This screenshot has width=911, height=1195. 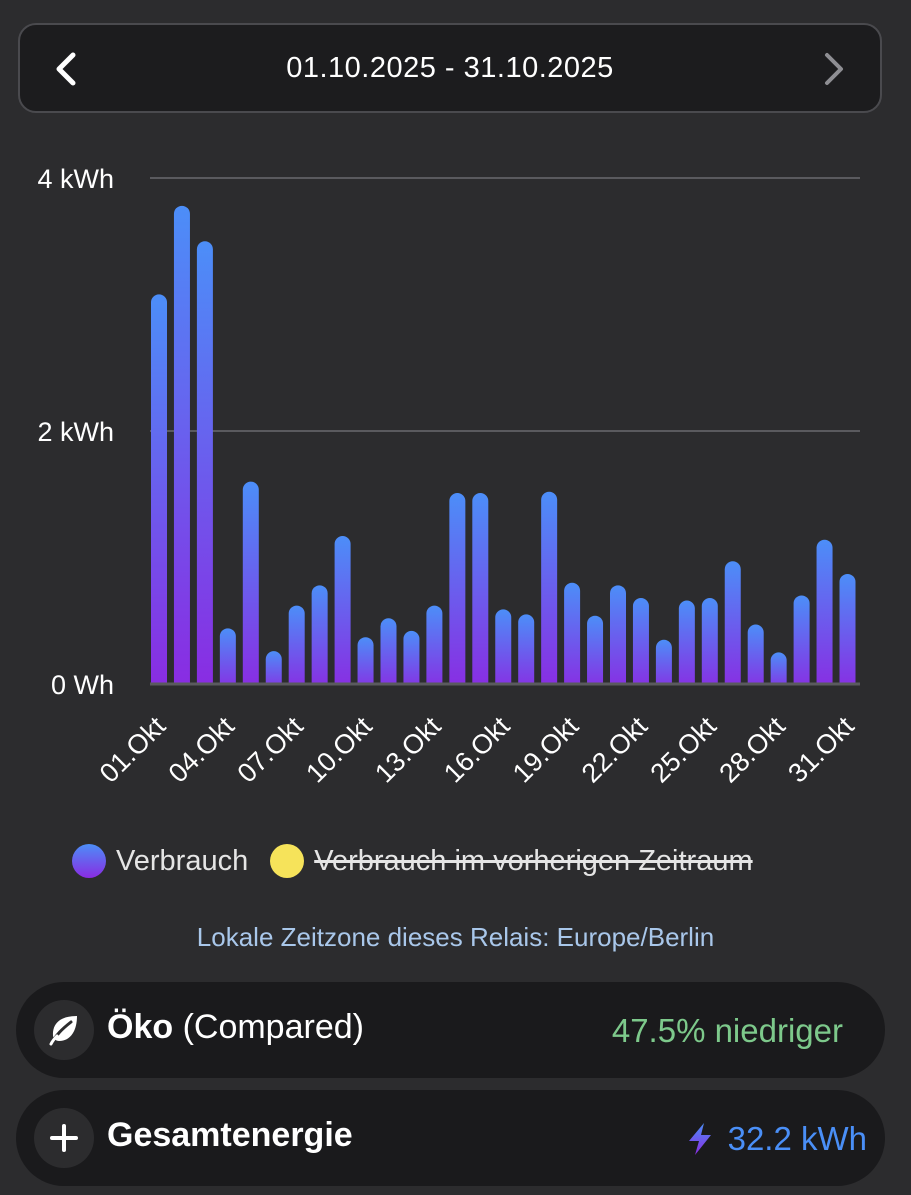 I want to click on bar-14.Okt, so click(x=457, y=592).